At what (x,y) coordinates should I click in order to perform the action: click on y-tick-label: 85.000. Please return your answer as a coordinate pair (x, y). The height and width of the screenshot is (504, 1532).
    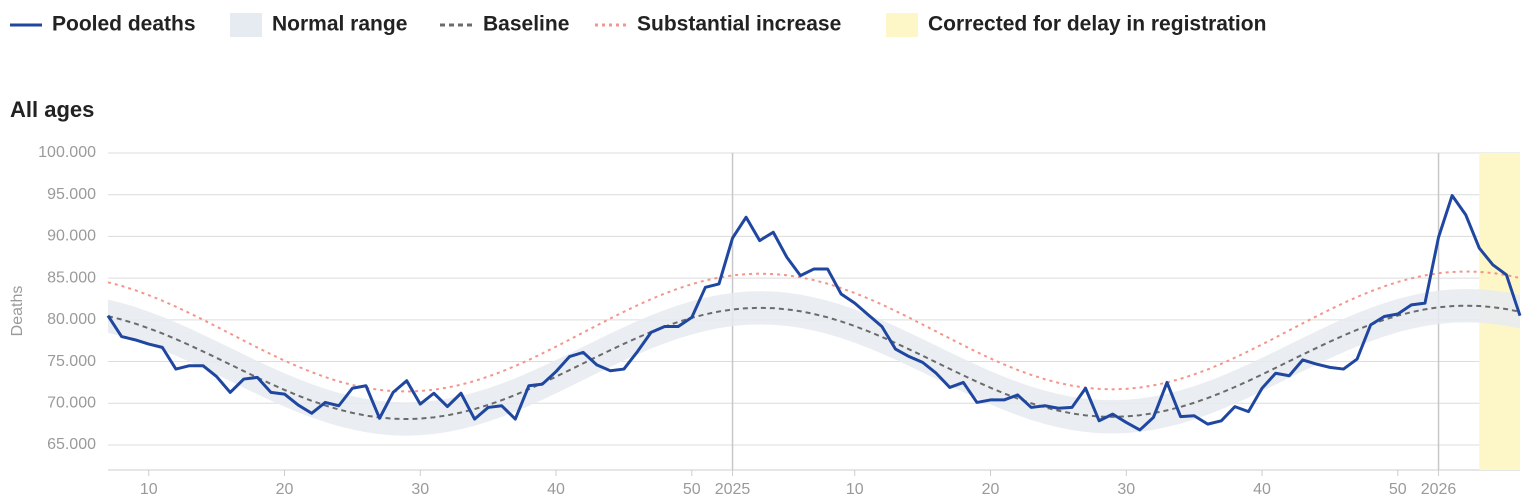
    Looking at the image, I should click on (71, 277).